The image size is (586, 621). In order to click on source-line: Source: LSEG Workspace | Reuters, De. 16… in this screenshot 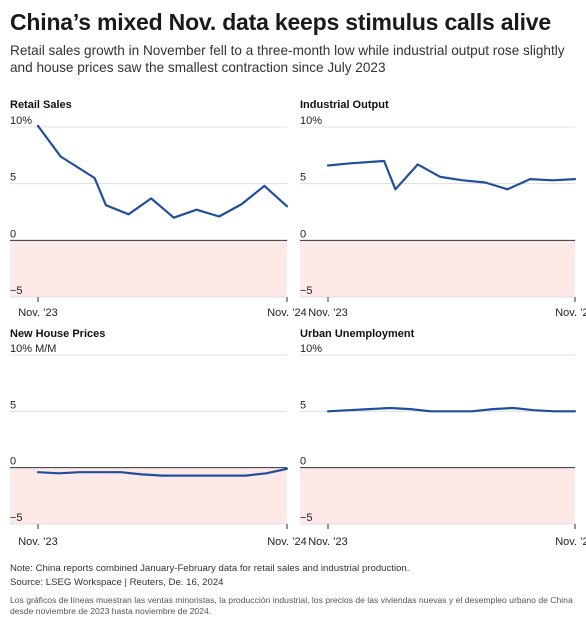, I will do `click(117, 582)`.